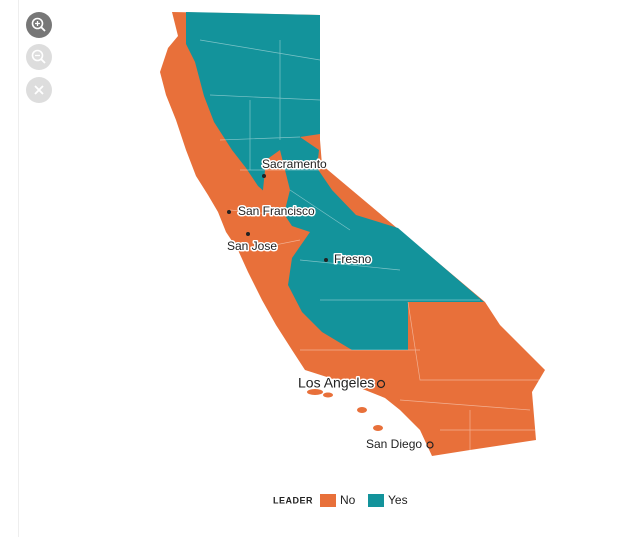 This screenshot has width=640, height=537. What do you see at coordinates (398, 500) in the screenshot?
I see `legend-label: Yes` at bounding box center [398, 500].